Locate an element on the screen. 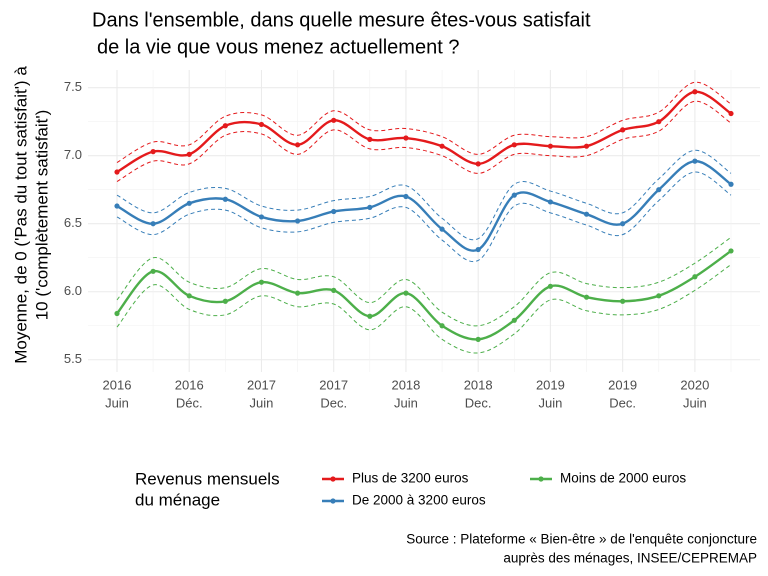 This screenshot has height=576, width=768. y-tick-label: 7.5 is located at coordinates (73, 86).